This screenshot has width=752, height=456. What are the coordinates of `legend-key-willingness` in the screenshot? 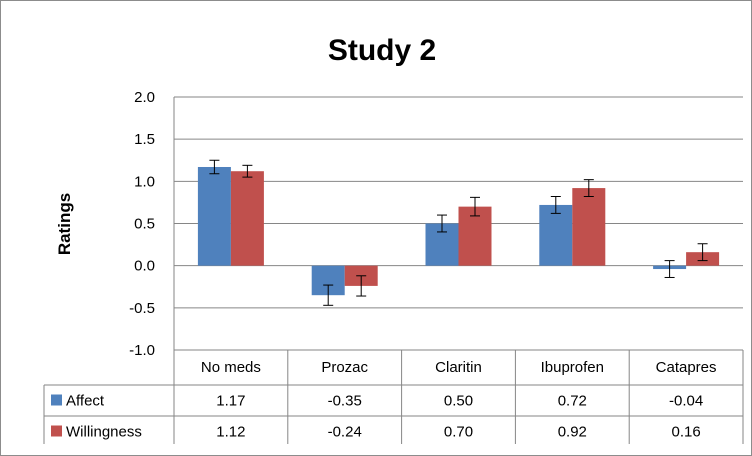 It's located at (56, 431).